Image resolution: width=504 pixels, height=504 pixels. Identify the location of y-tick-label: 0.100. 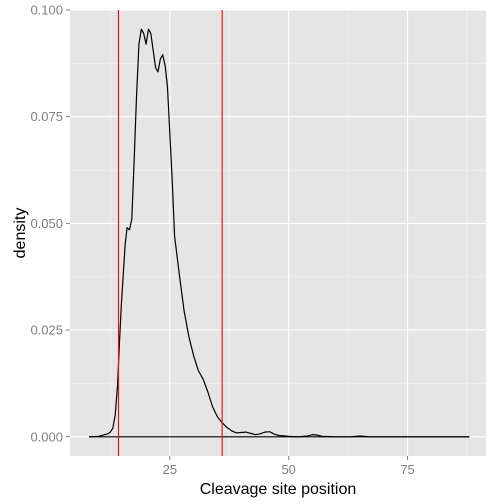
(46, 10).